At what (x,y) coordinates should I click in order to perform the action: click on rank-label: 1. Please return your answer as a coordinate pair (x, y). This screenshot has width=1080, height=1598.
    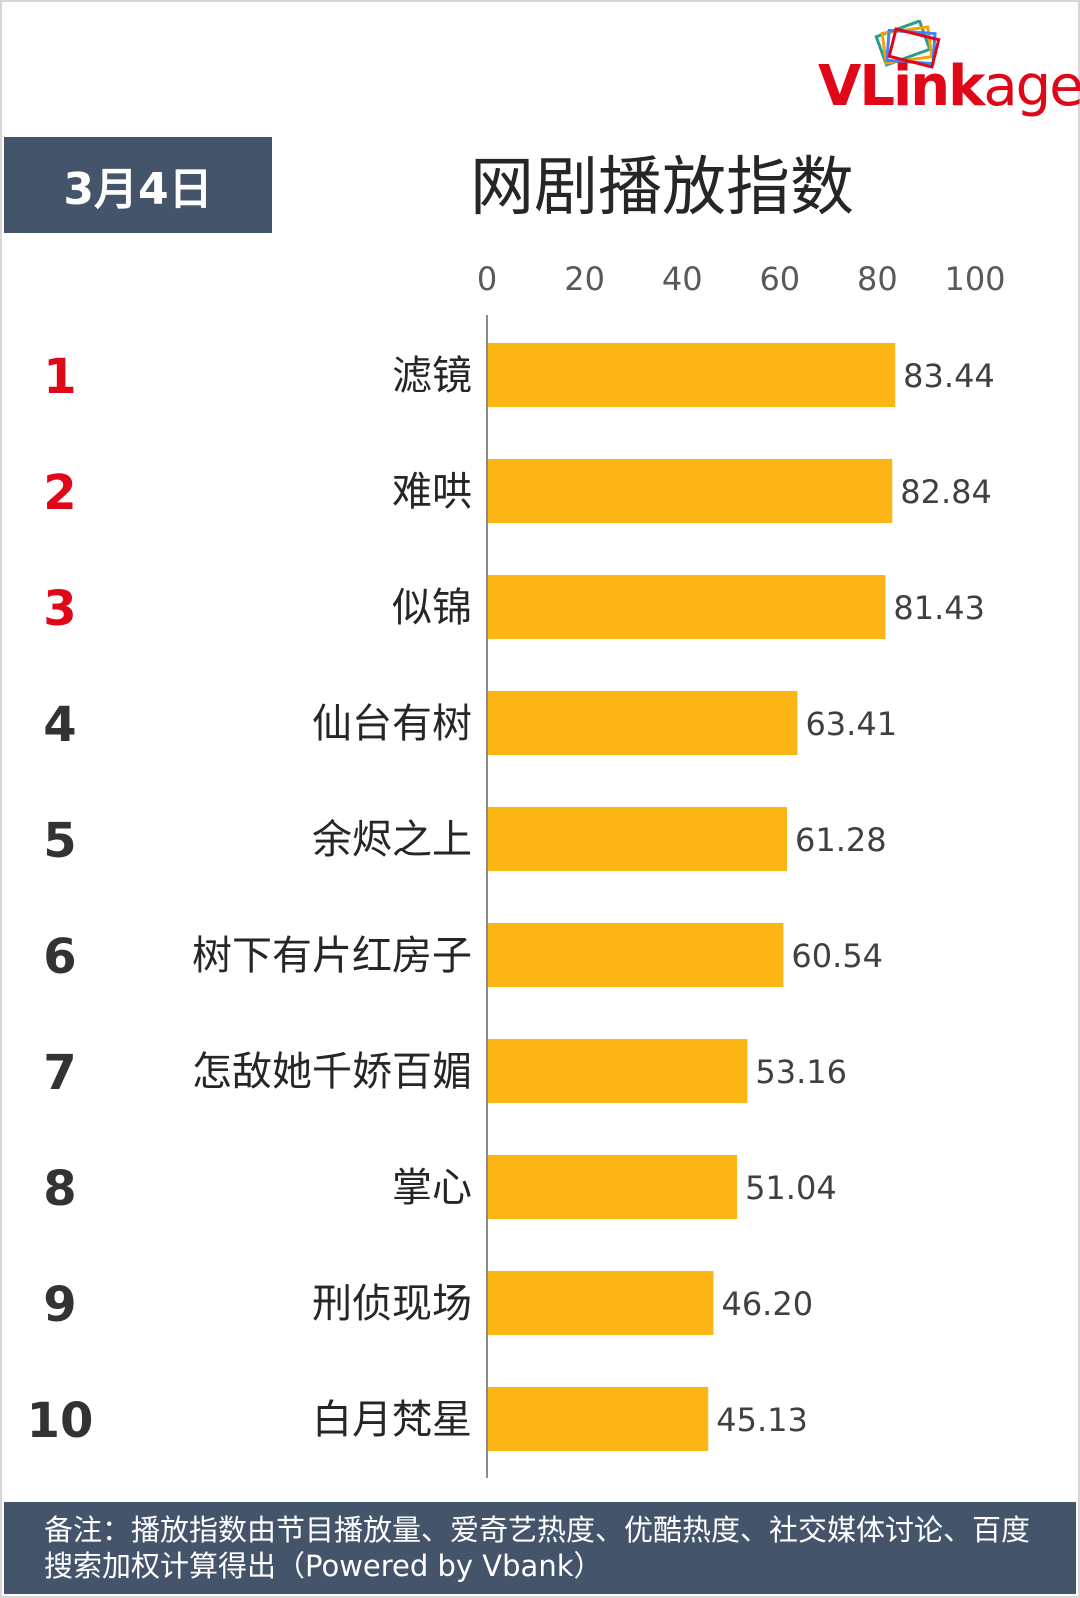
    Looking at the image, I should click on (59, 377).